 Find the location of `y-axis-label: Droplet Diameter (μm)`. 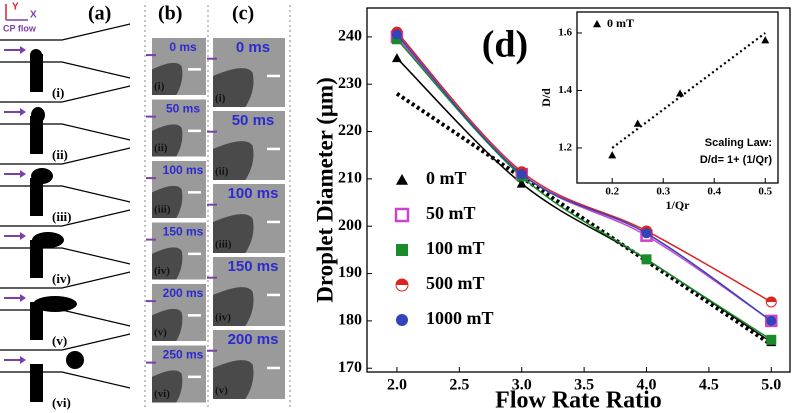

y-axis-label: Droplet Diameter (μm) is located at coordinates (324, 190).